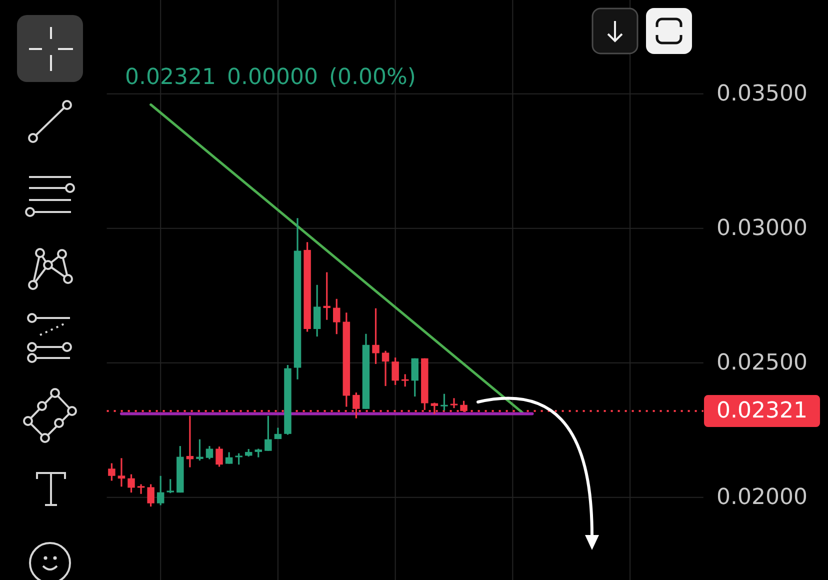 This screenshot has width=828, height=580. What do you see at coordinates (762, 411) in the screenshot?
I see `ref-line-label: 0.02321` at bounding box center [762, 411].